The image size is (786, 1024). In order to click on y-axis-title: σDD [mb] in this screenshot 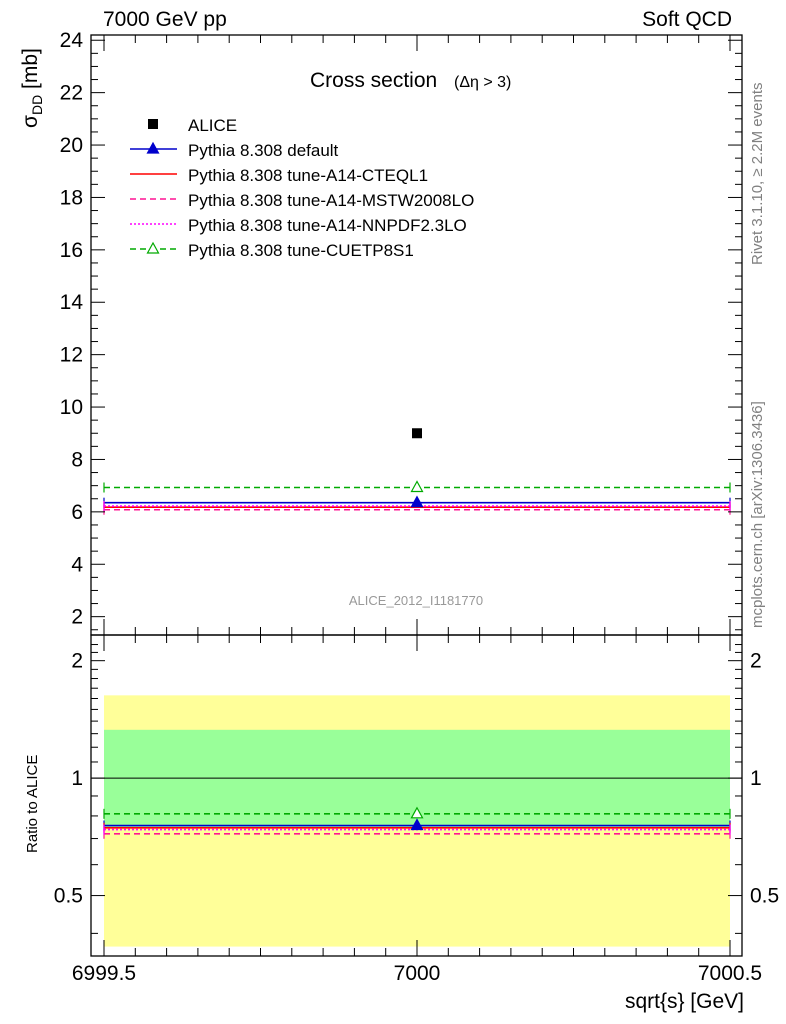, I will do `click(32, 88)`.